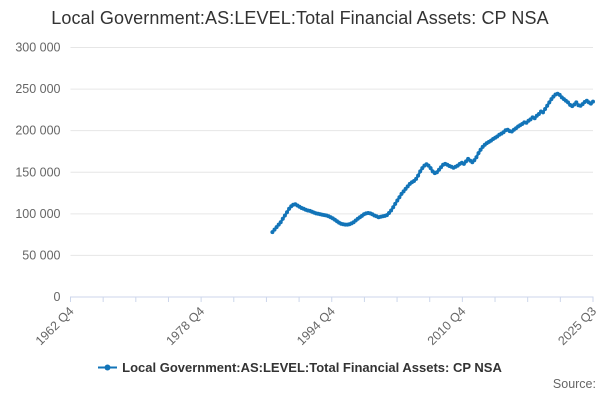 The height and width of the screenshot is (400, 600). I want to click on line-series-marker-icon, so click(108, 367).